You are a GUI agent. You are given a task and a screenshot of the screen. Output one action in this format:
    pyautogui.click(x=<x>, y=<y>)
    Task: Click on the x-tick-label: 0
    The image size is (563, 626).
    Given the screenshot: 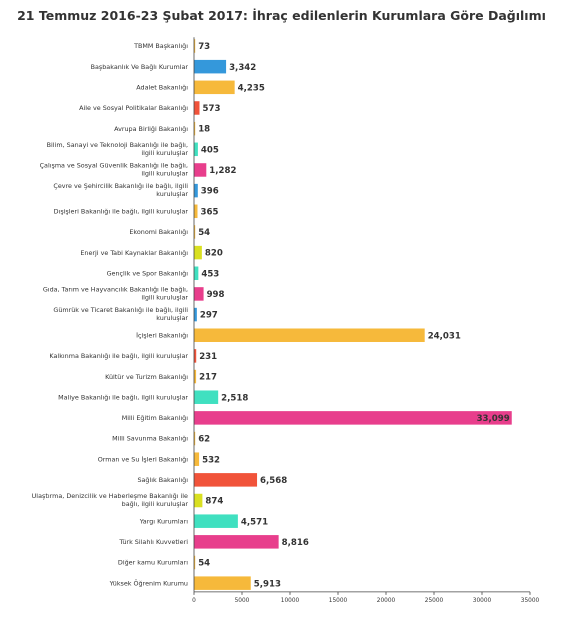 What is the action you would take?
    pyautogui.click(x=194, y=601)
    